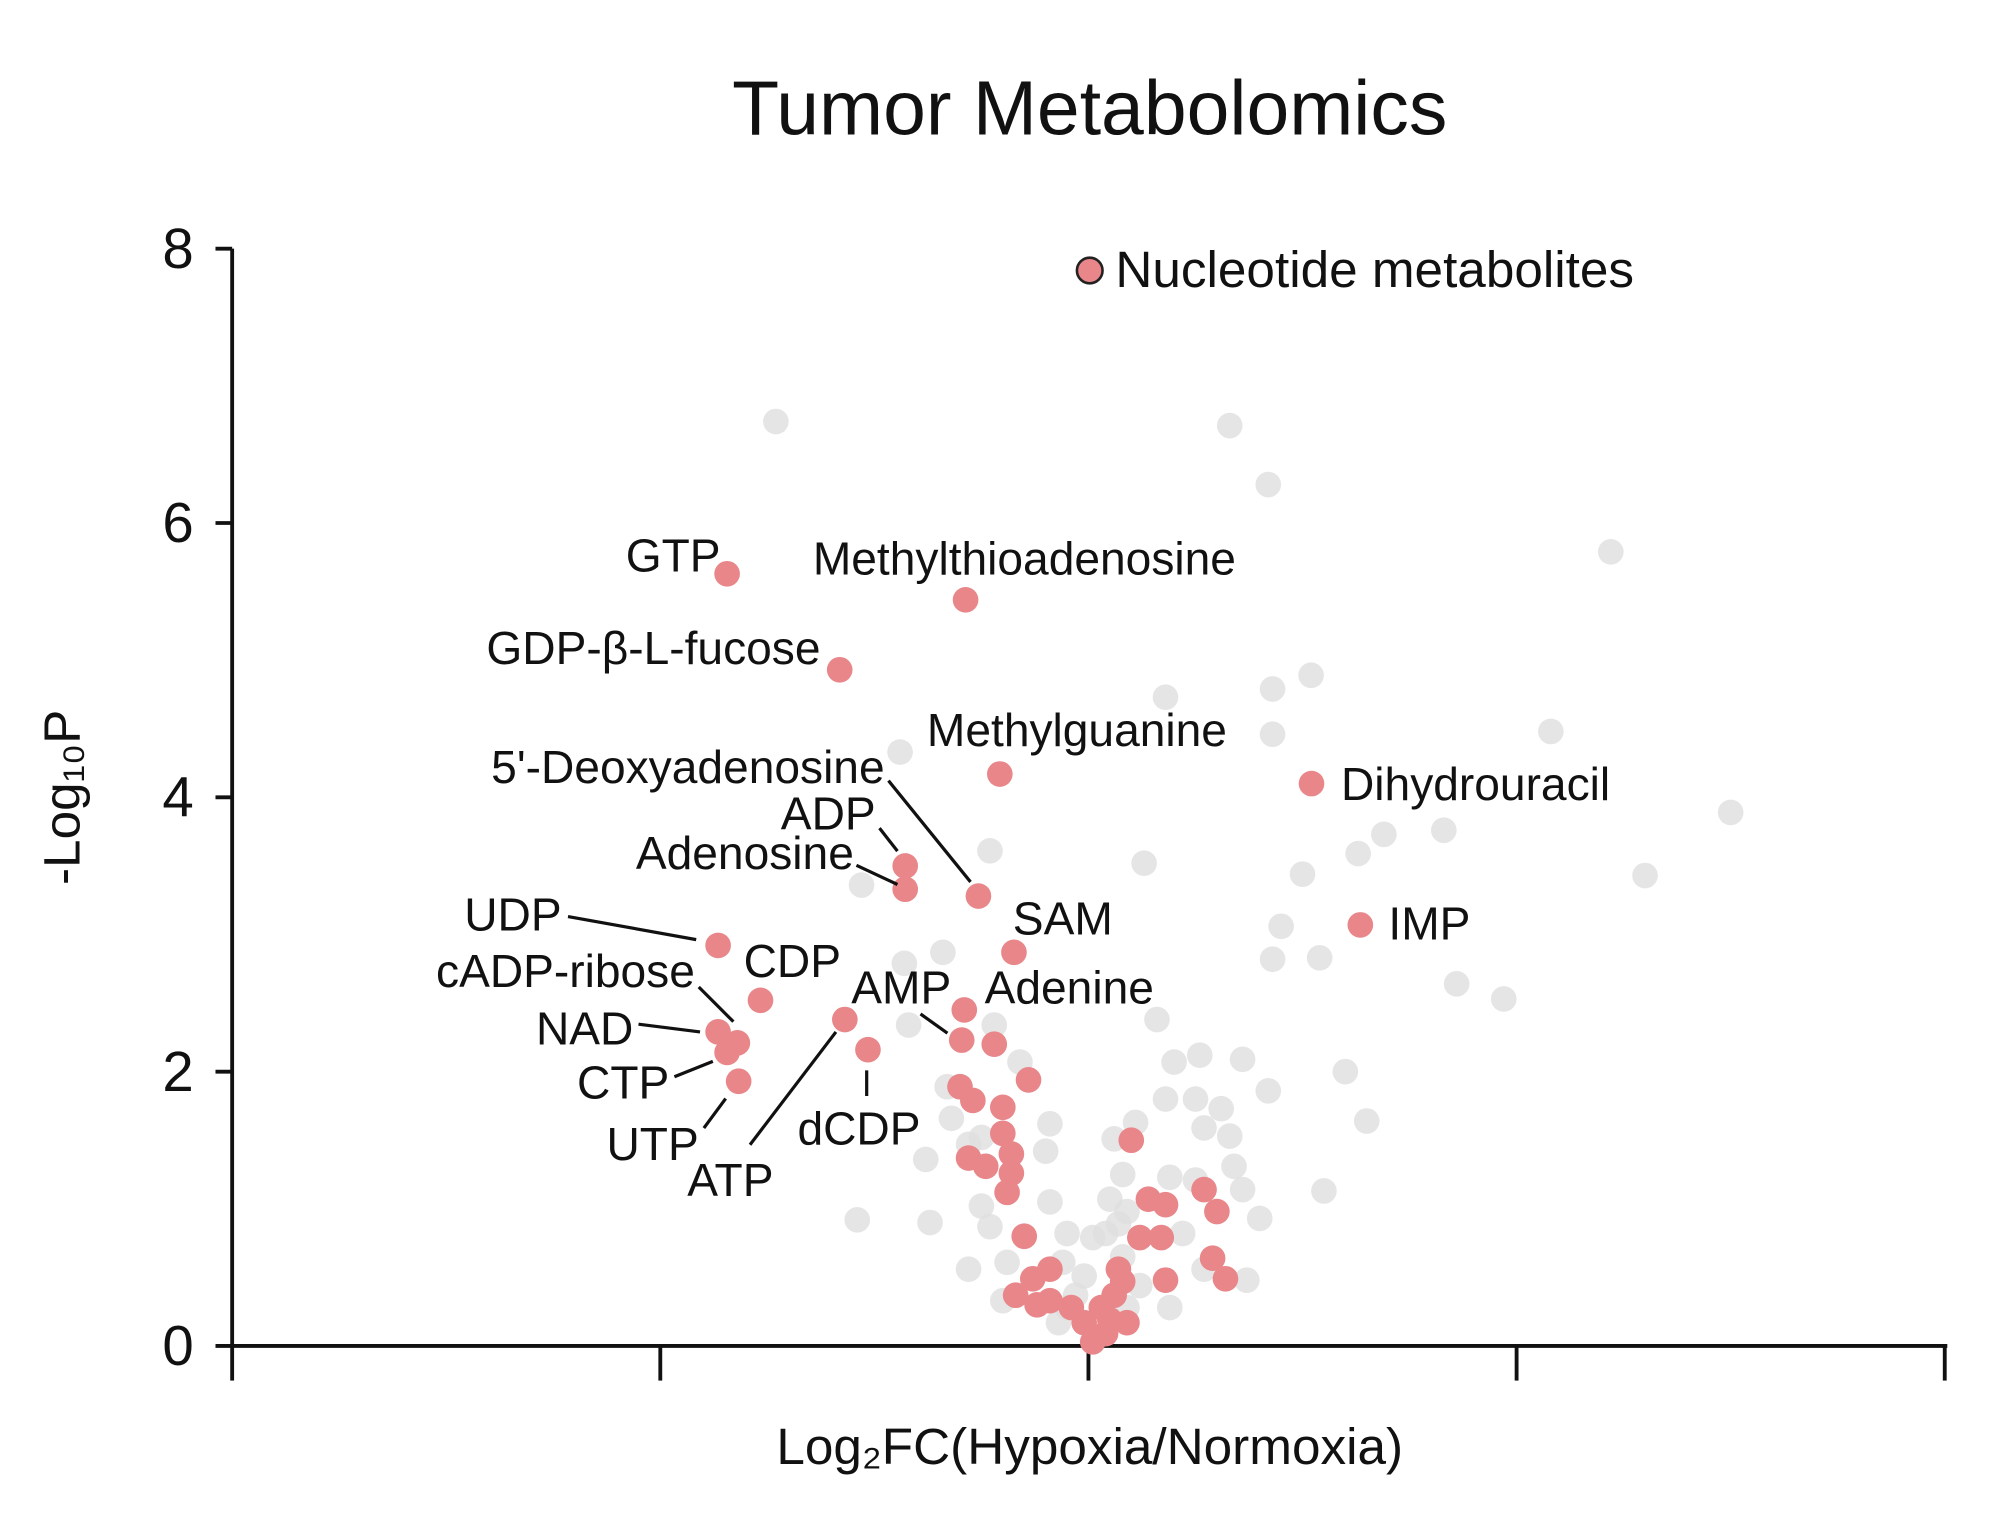 The height and width of the screenshot is (1528, 2000). What do you see at coordinates (623, 1083) in the screenshot?
I see `point-label: CTP` at bounding box center [623, 1083].